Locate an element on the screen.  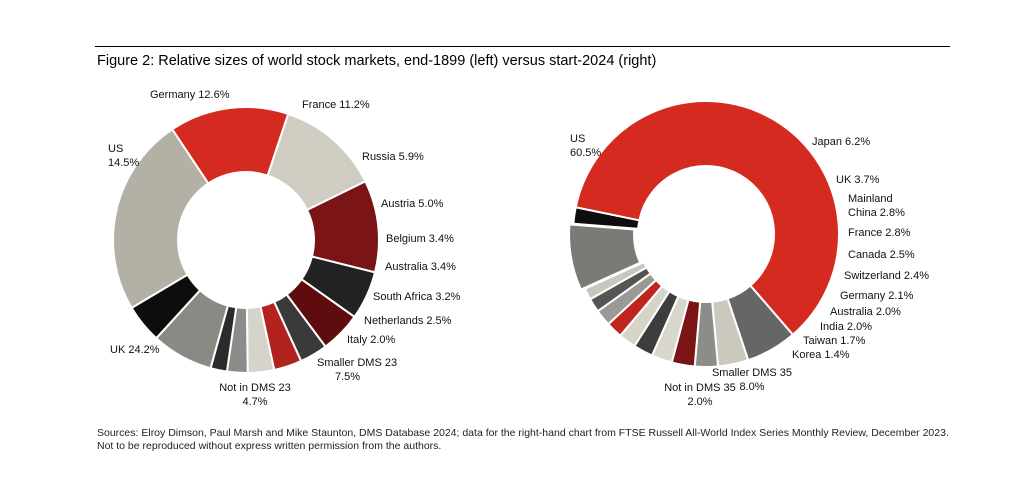
slice-label-us: US 14.5% is located at coordinates (123, 156).